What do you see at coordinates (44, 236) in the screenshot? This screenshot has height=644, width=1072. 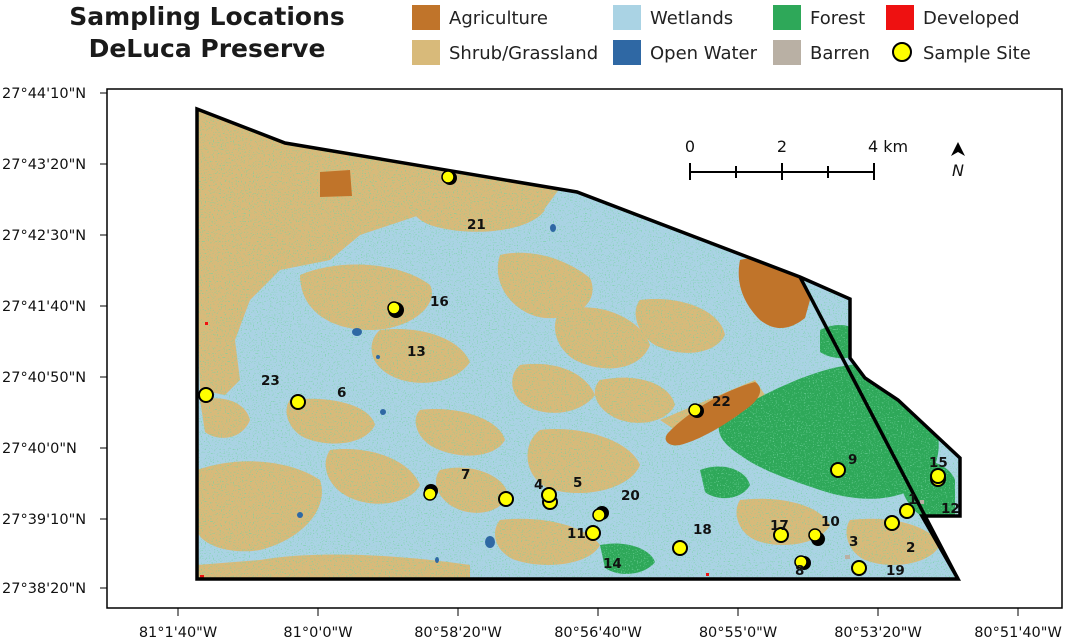 I see `lat-tick-label: 27°42'30"N` at bounding box center [44, 236].